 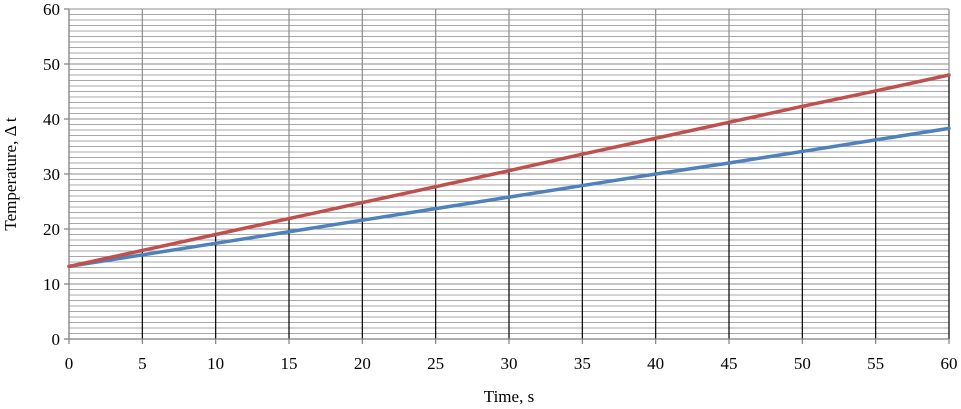 I want to click on y-tick-label: 50, so click(x=51, y=64).